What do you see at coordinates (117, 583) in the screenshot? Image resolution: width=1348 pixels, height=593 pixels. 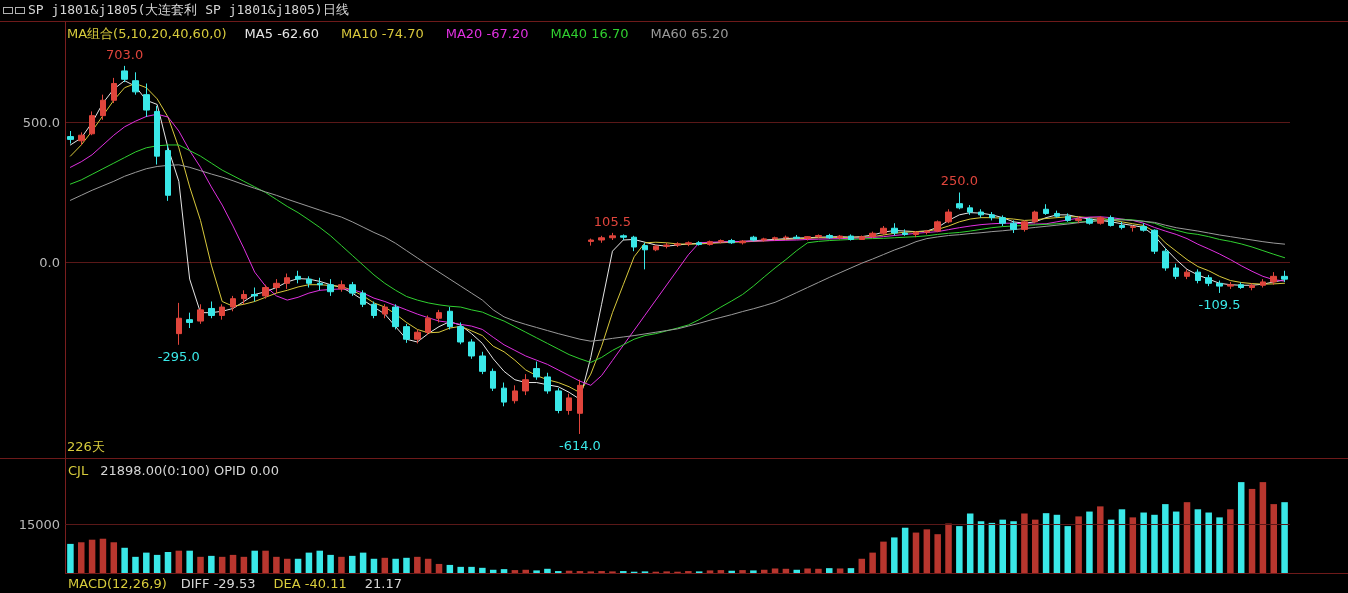 I see `text: MACD(12,26,9)` at bounding box center [117, 583].